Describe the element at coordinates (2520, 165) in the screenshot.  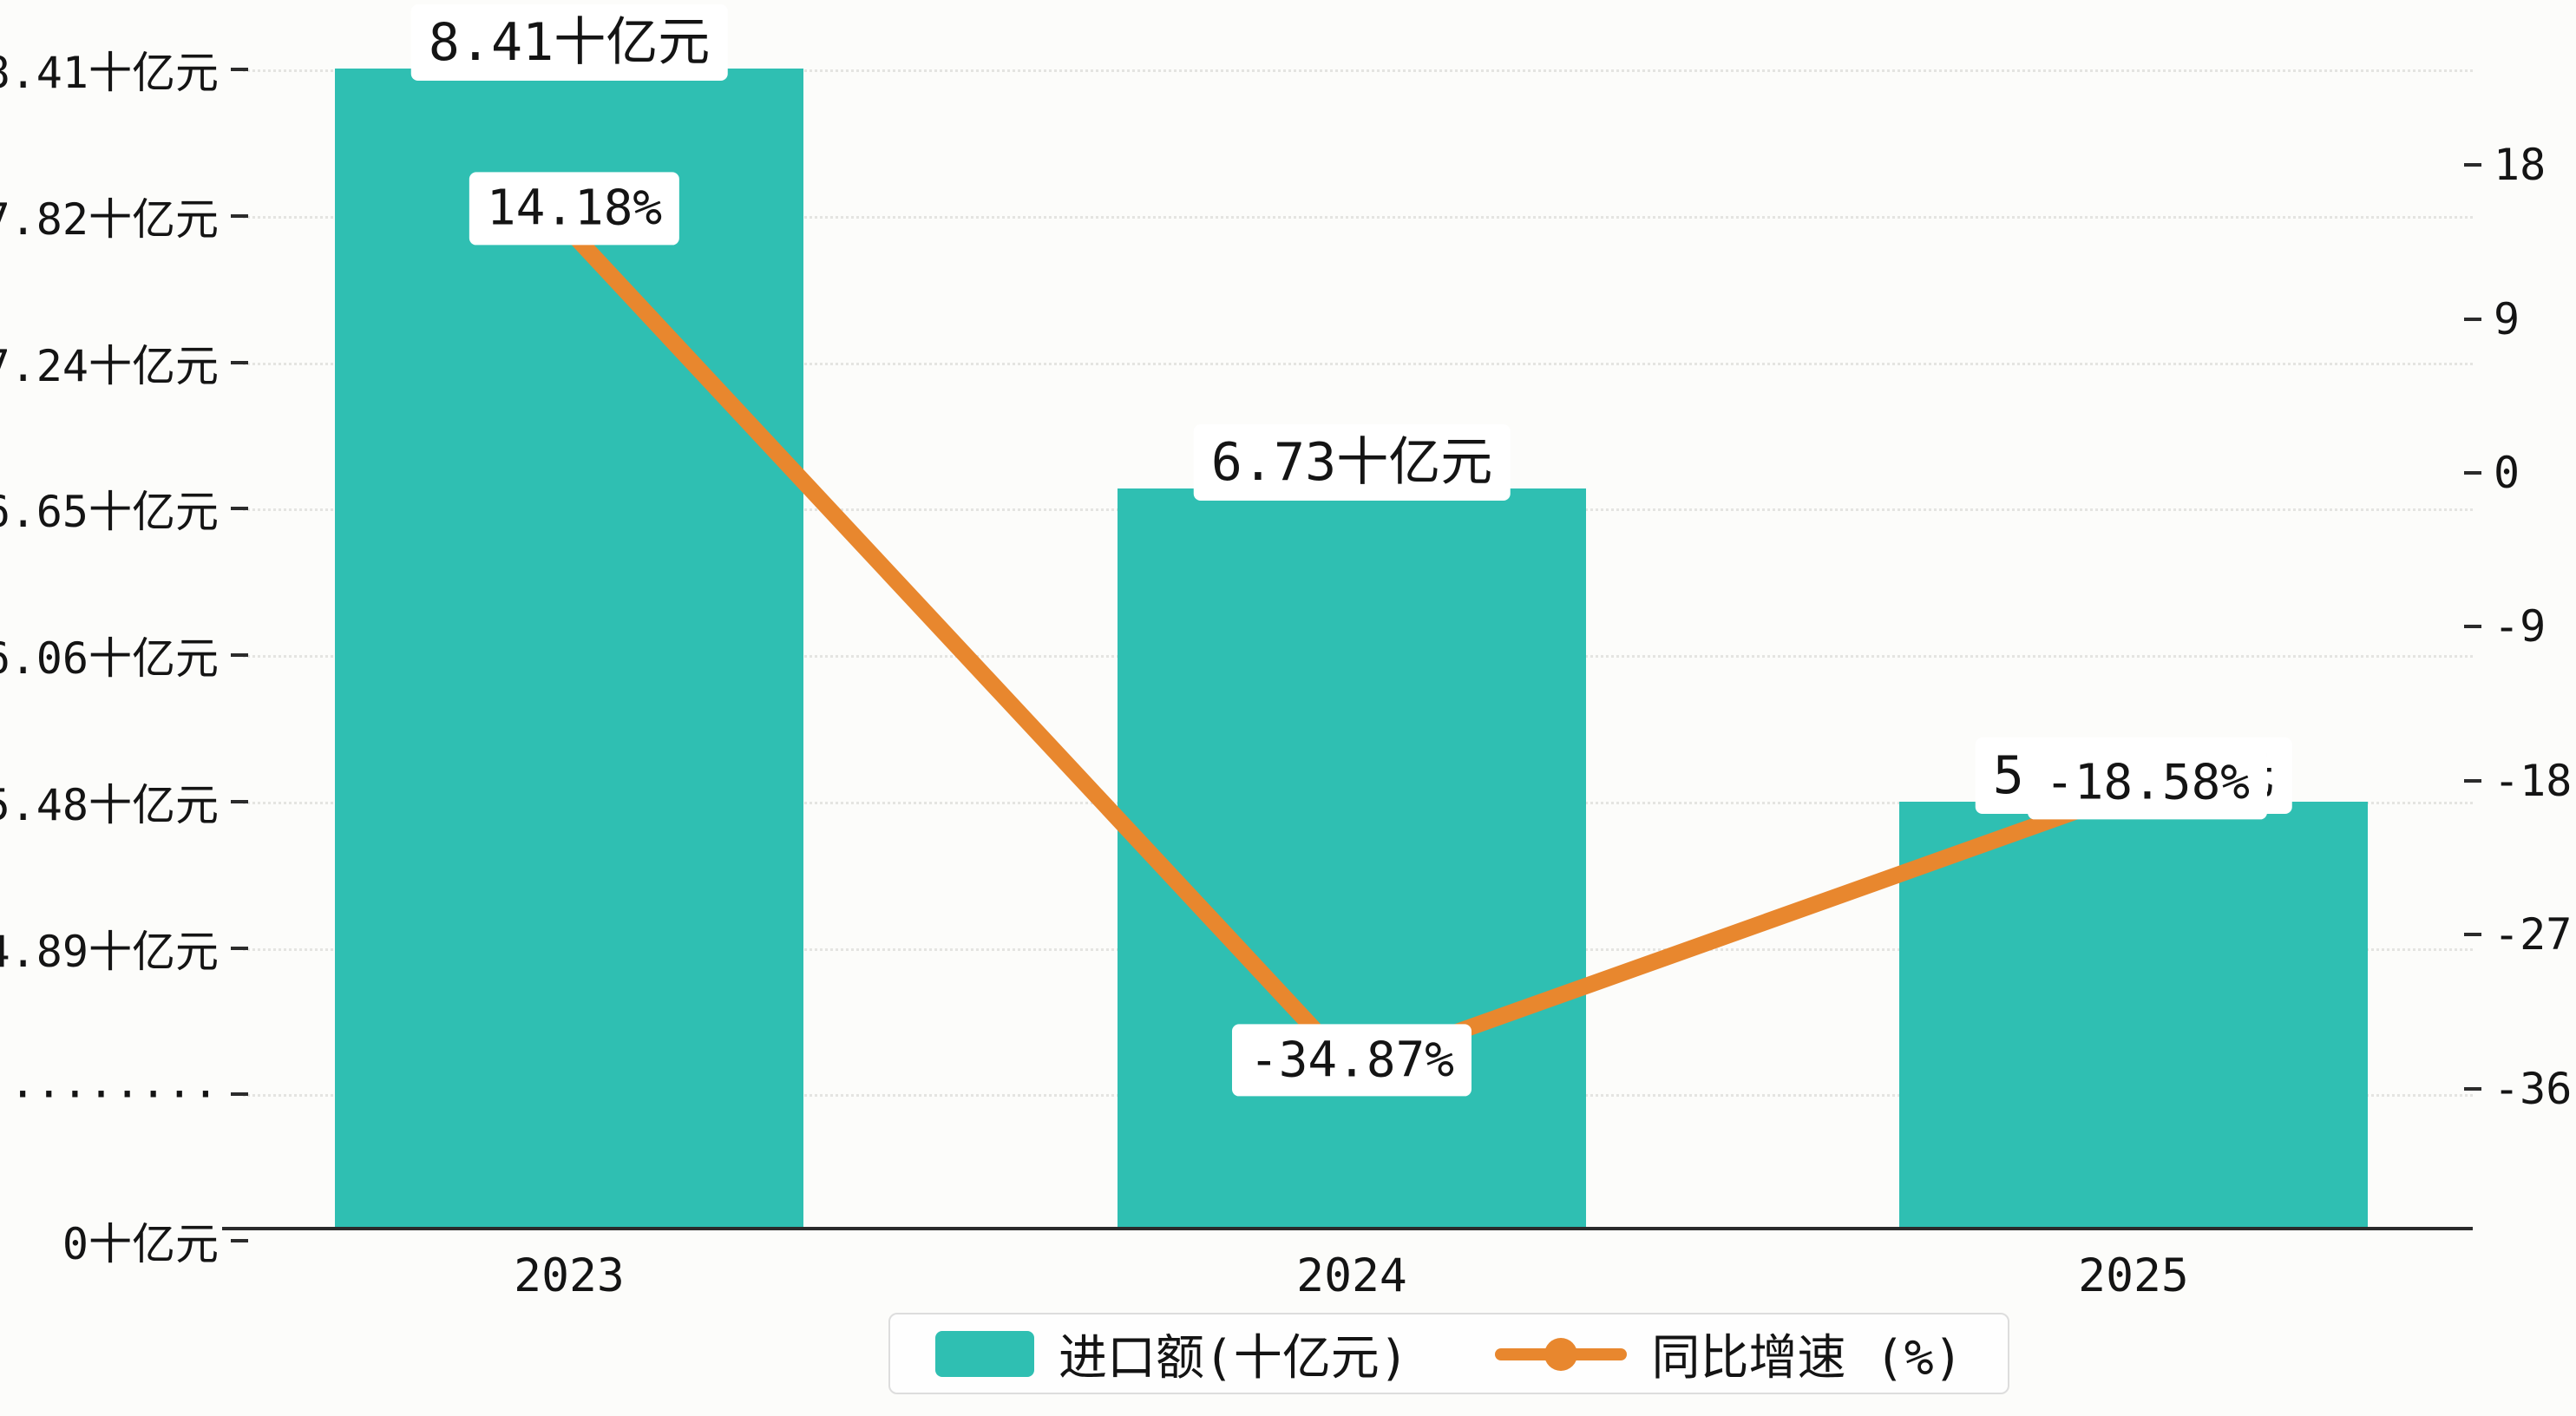
I see `right-axis-tick-label: 18` at that location.